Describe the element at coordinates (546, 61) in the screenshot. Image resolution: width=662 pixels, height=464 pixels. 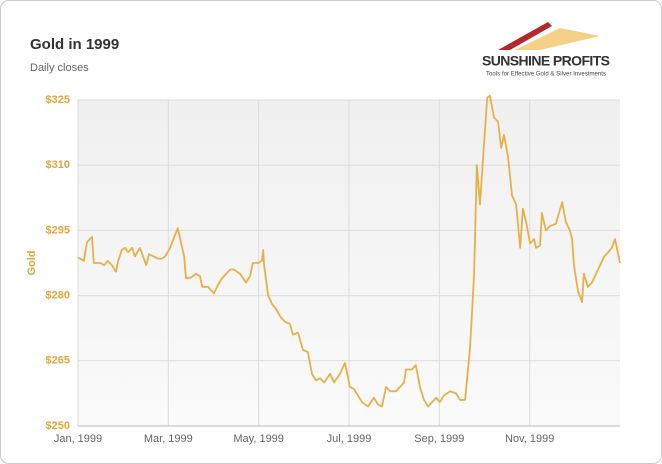
I see `logo-name: SUNSHINE PROFITS` at that location.